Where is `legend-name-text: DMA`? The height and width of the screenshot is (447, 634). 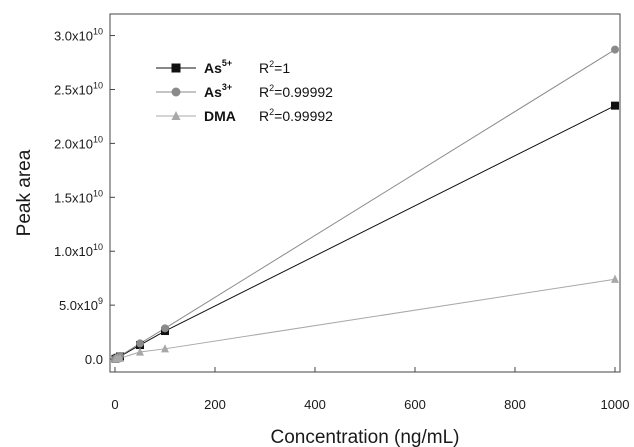
legend-name-text: DMA is located at coordinates (220, 116).